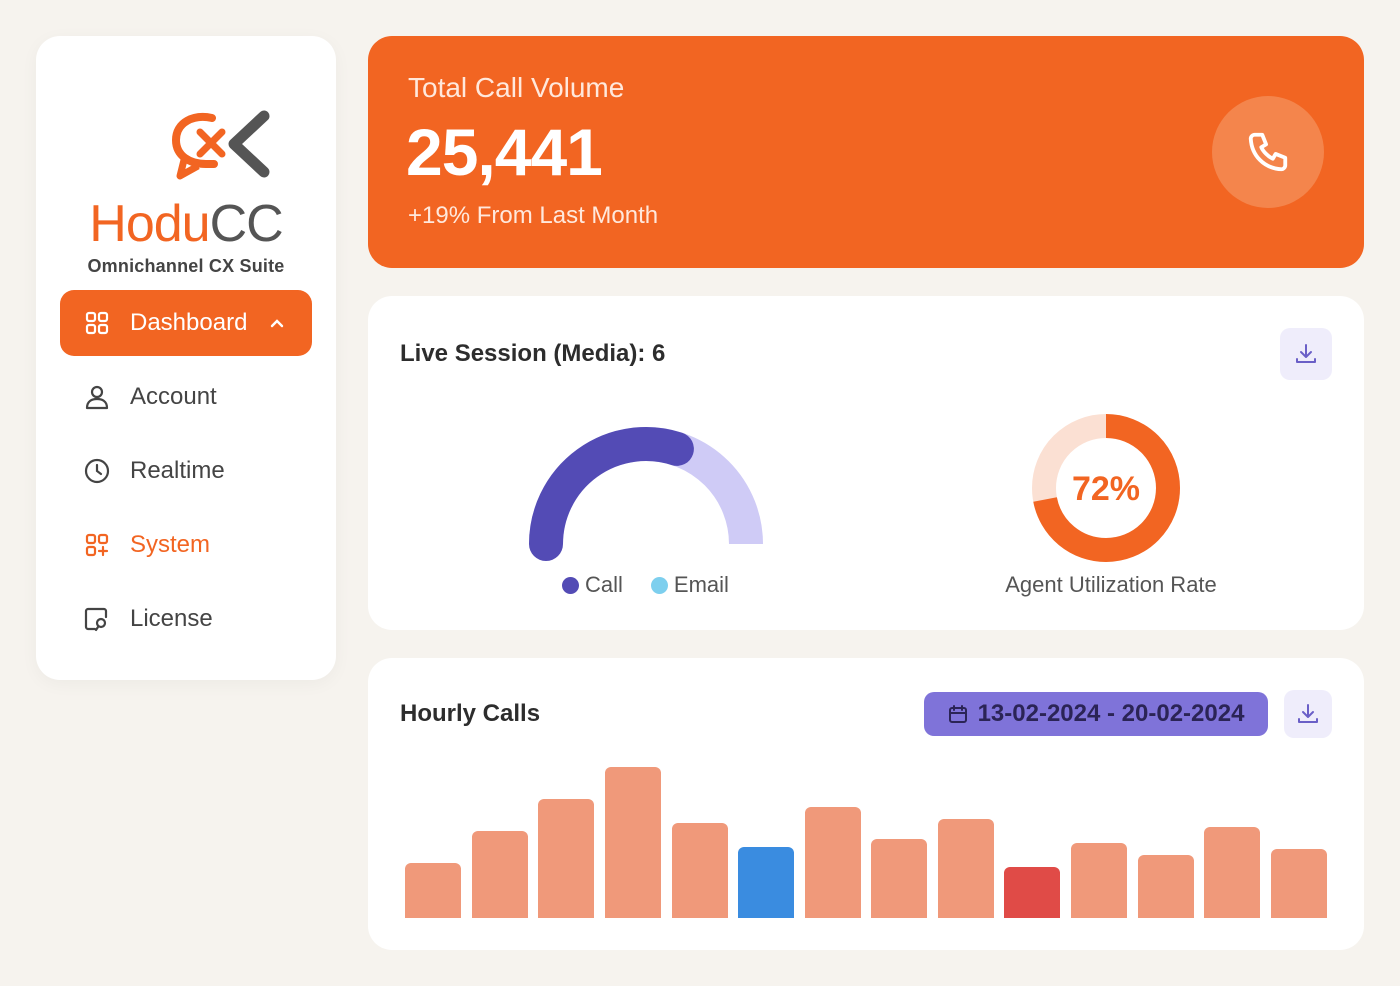 The height and width of the screenshot is (986, 1400). Describe the element at coordinates (611, 494) in the screenshot. I see `gauge-call` at that location.